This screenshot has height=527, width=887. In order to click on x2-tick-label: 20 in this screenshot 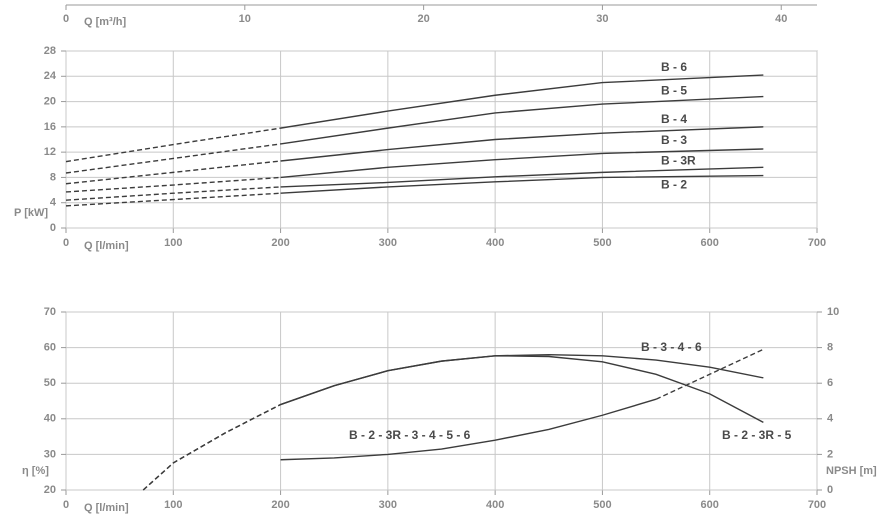, I will do `click(423, 19)`.